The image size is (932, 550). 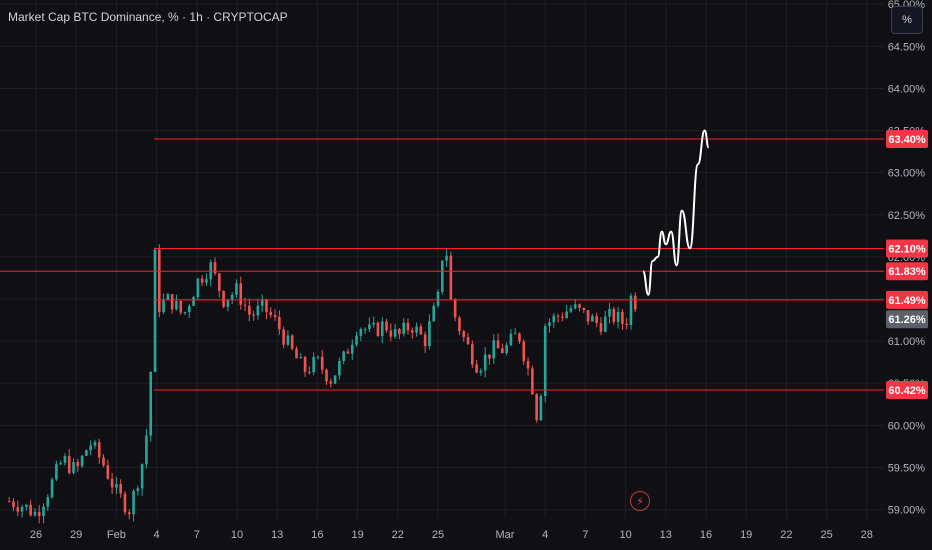 What do you see at coordinates (907, 174) in the screenshot?
I see `y-tick-label: 63.00%` at bounding box center [907, 174].